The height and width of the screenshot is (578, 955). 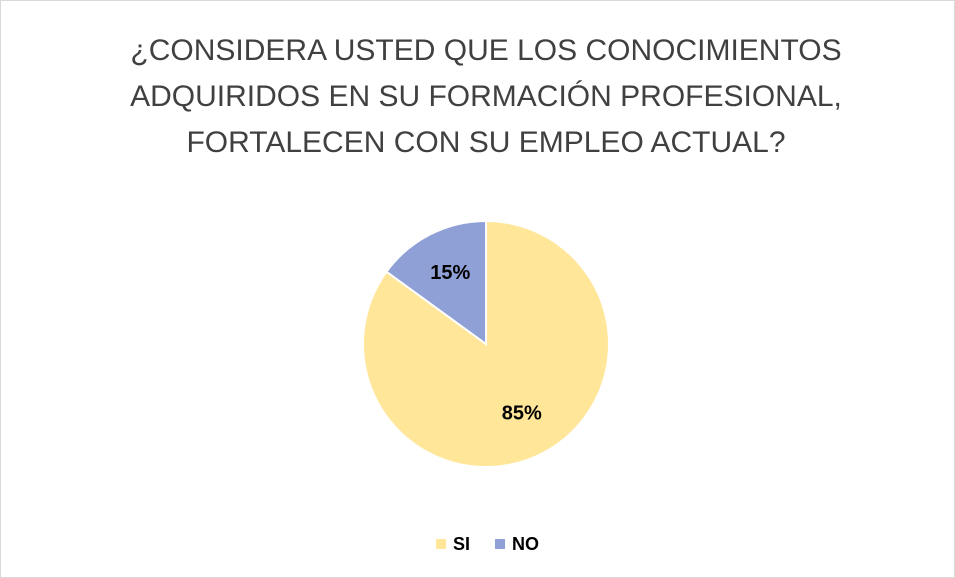 I want to click on pie-slice, so click(x=436, y=282).